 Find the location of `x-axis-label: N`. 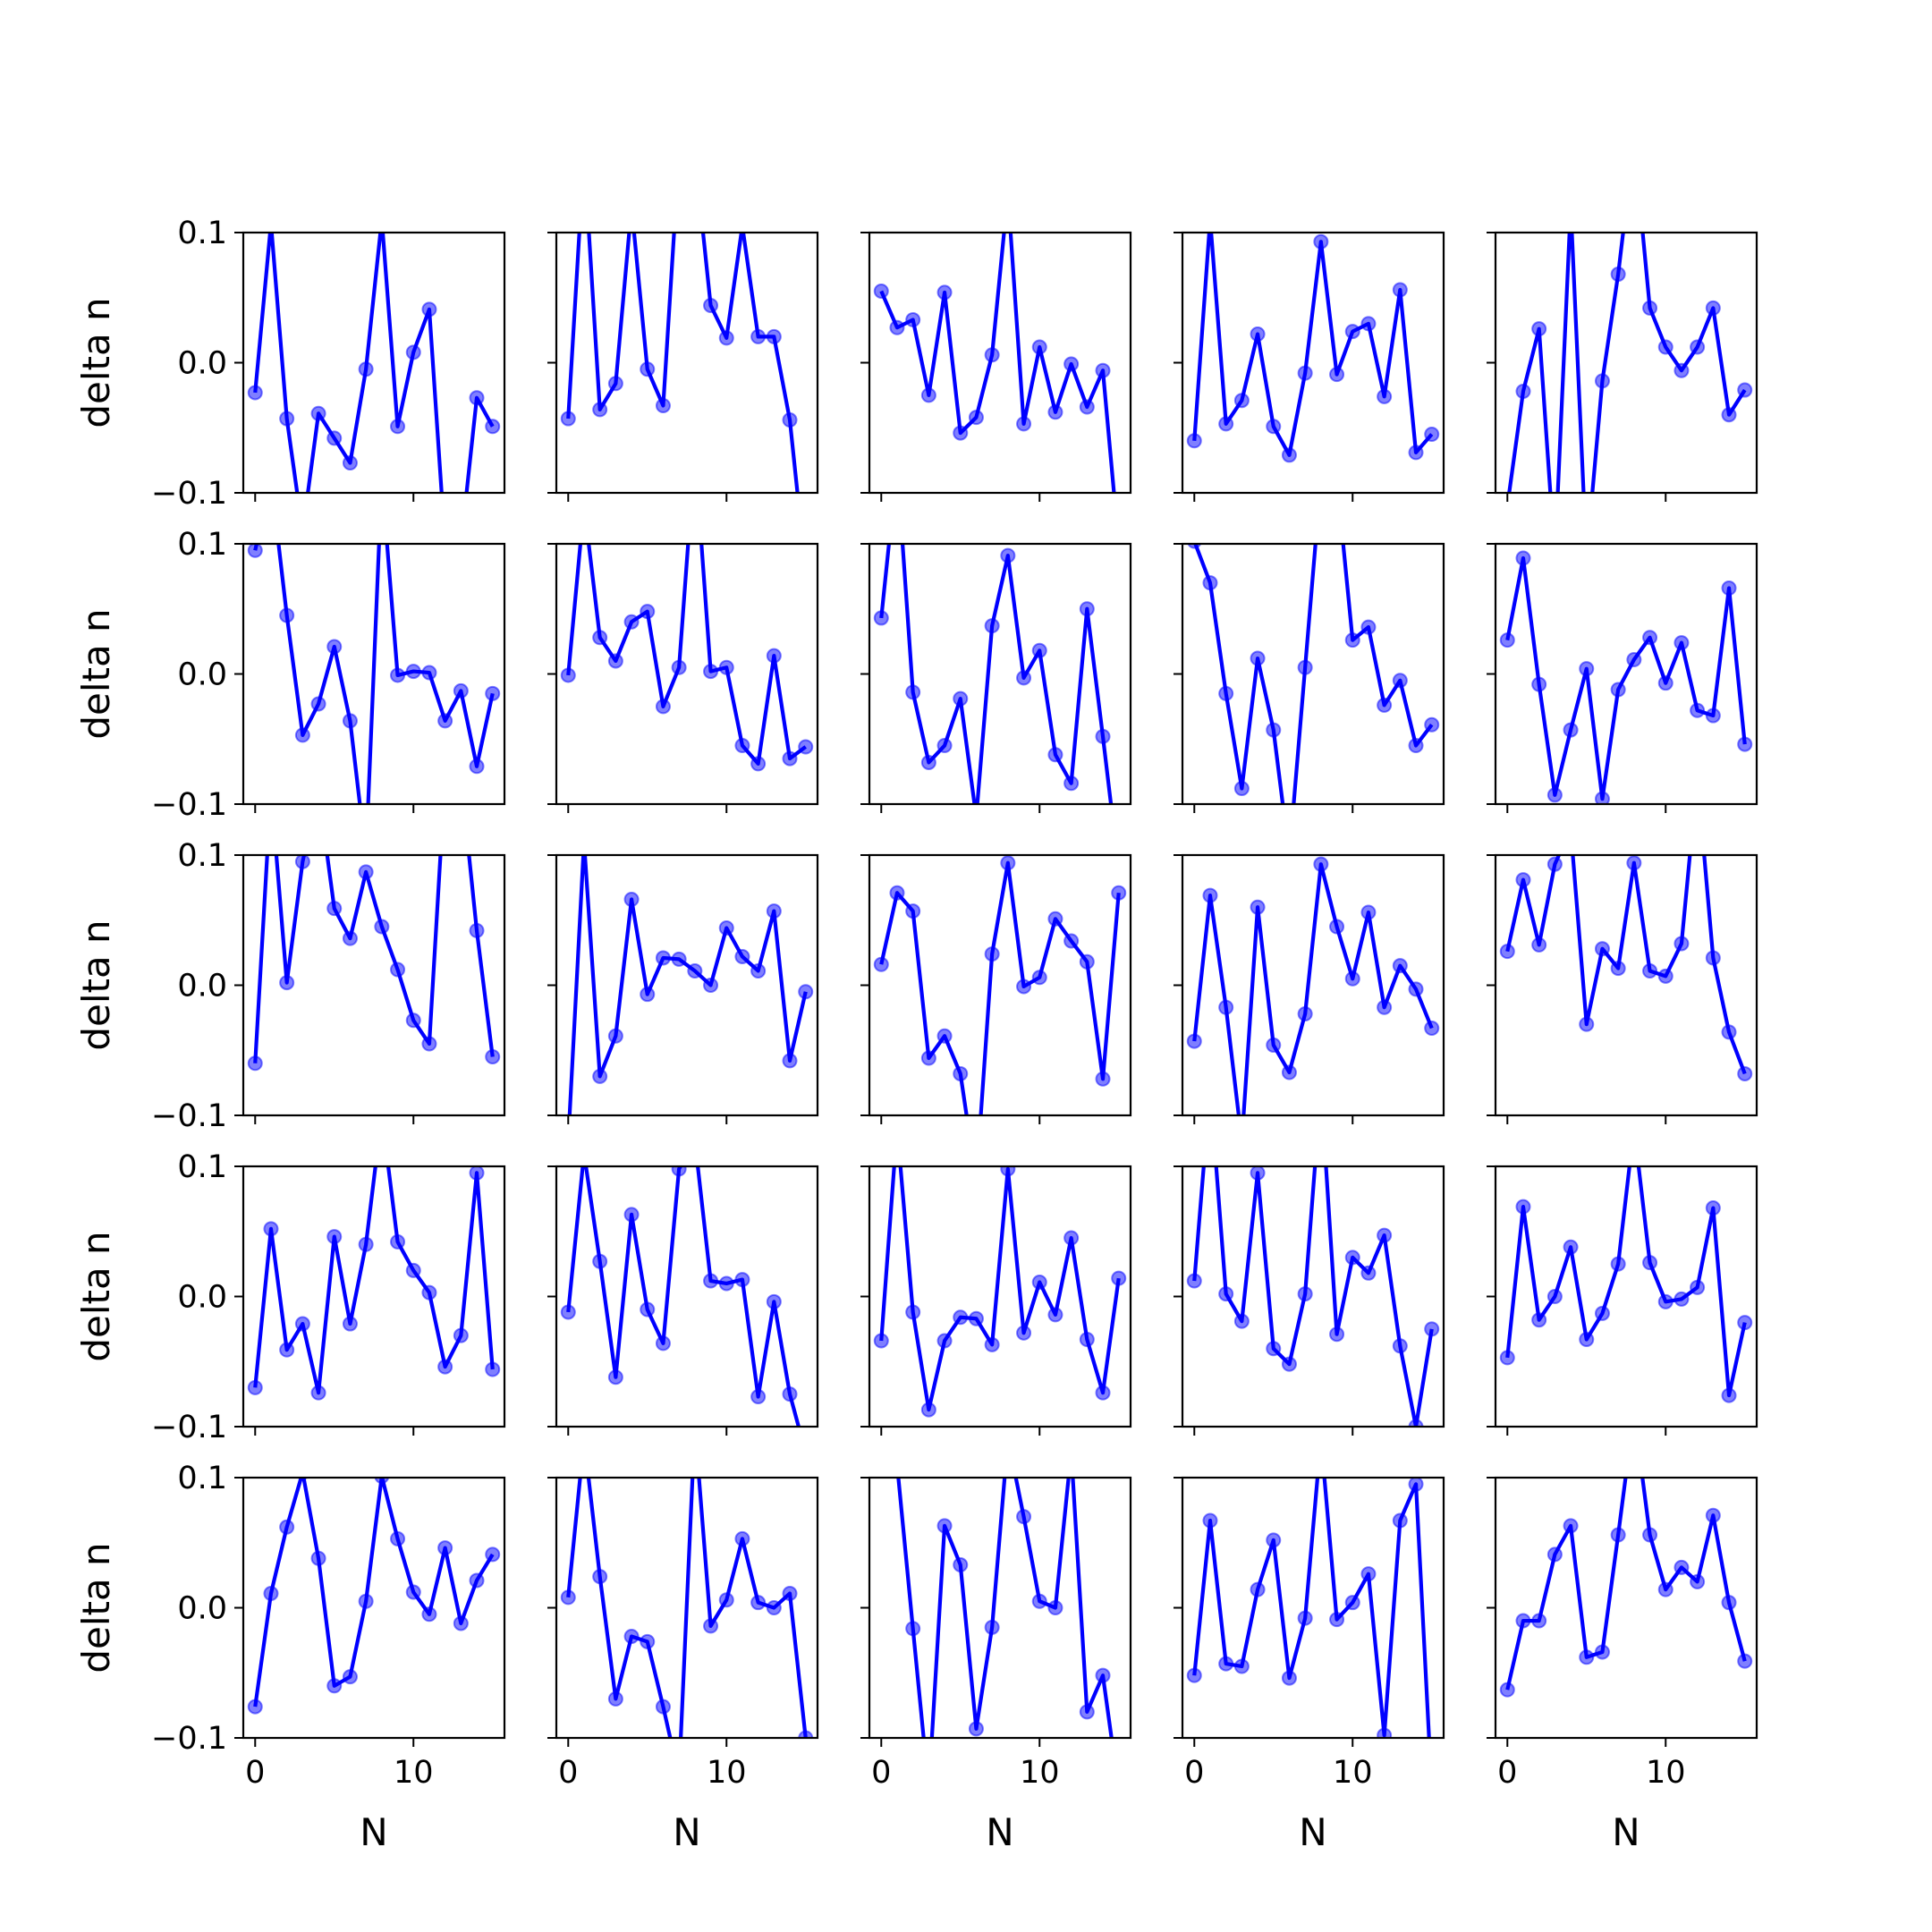

x-axis-label: N is located at coordinates (999, 1832).